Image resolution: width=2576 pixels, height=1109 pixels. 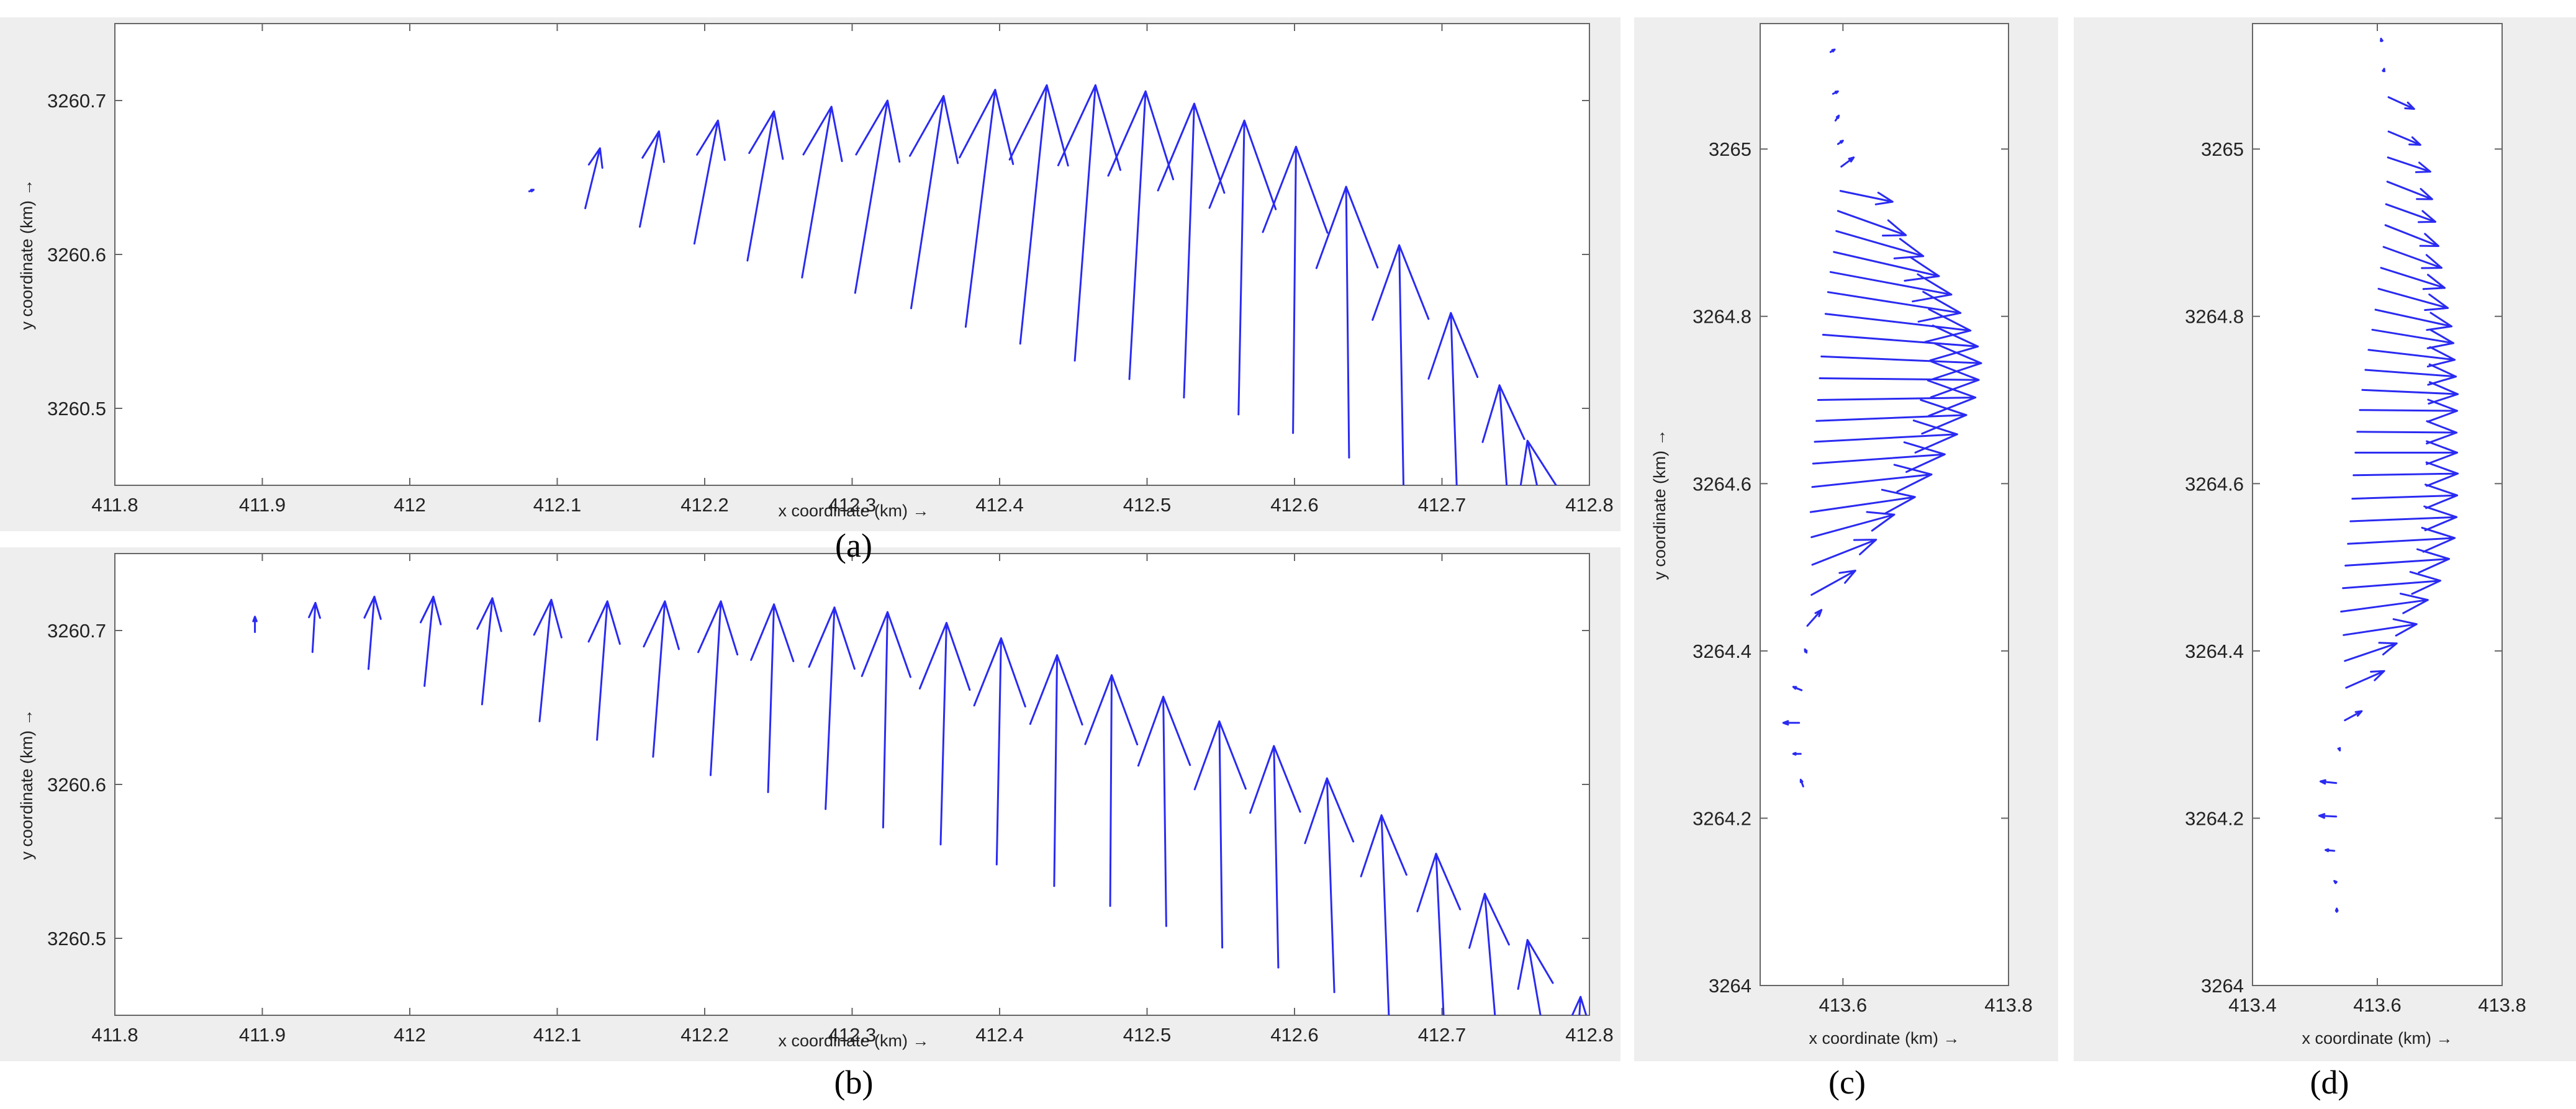 What do you see at coordinates (557, 505) in the screenshot?
I see `x-tick-label: 412.1` at bounding box center [557, 505].